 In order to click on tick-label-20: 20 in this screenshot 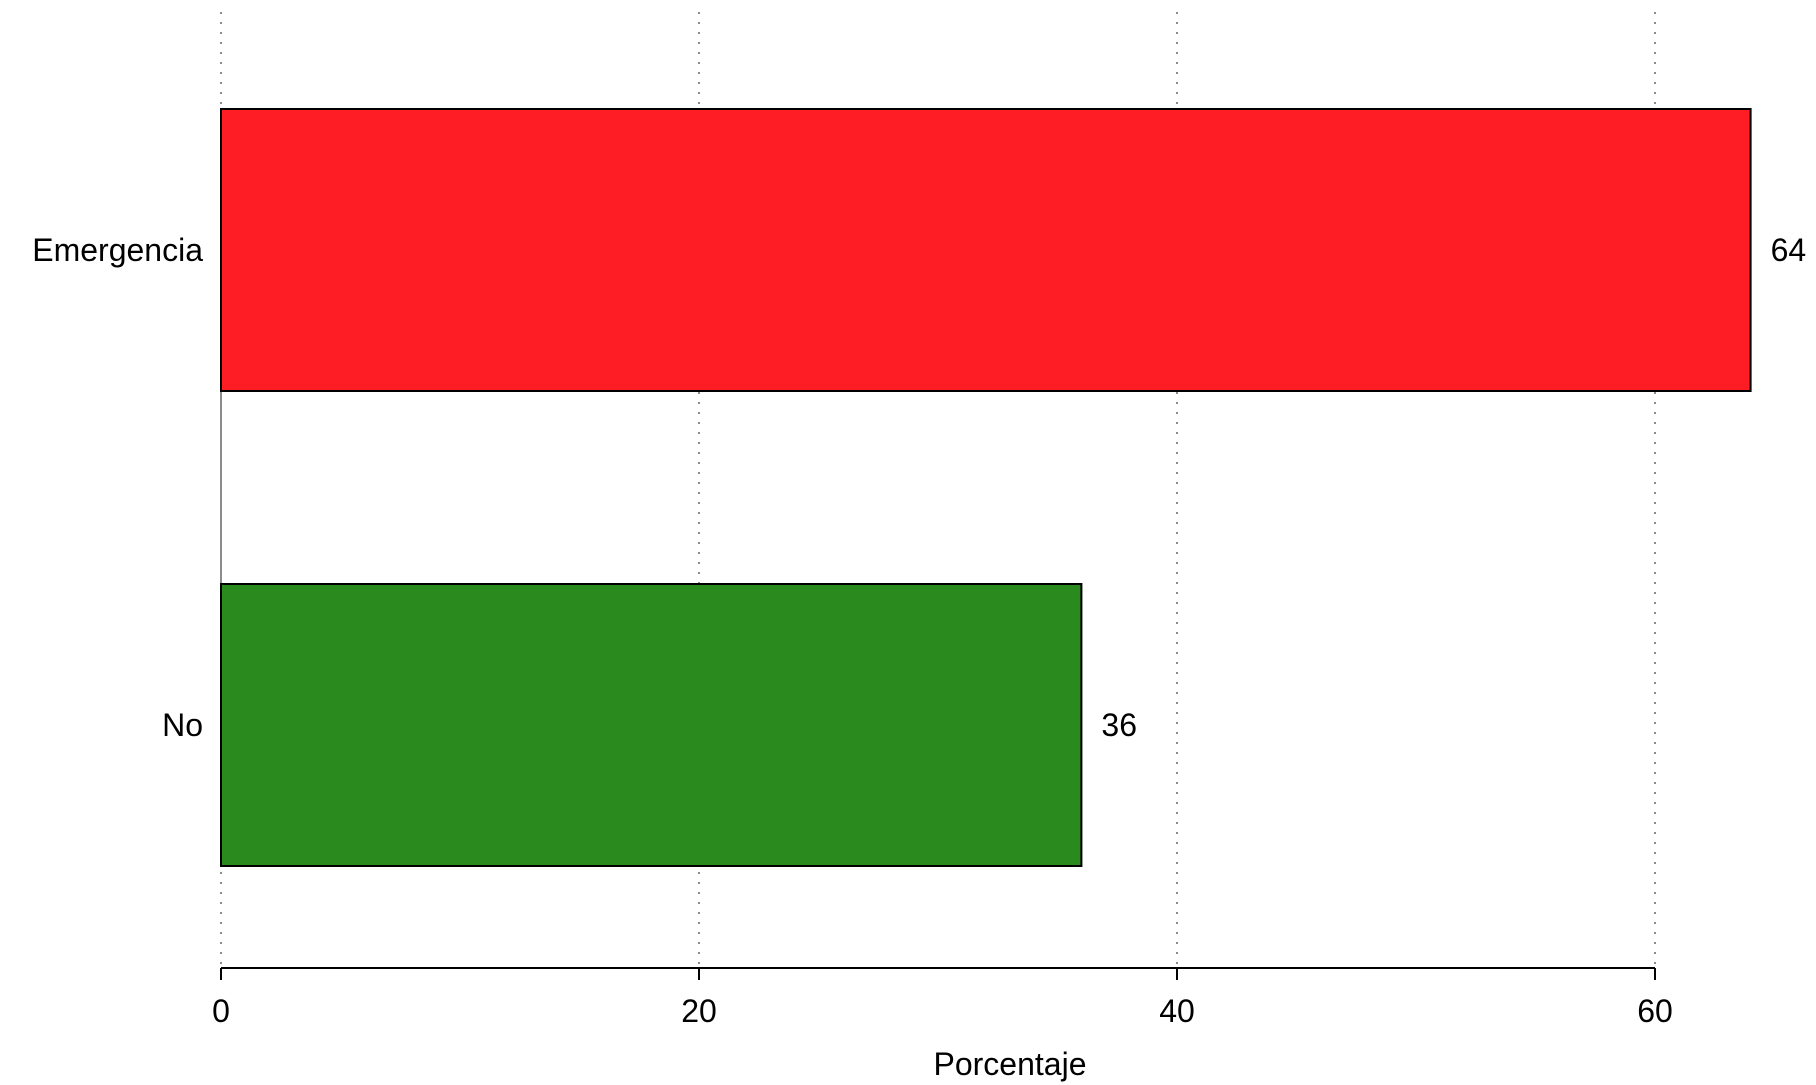, I will do `click(699, 1011)`.